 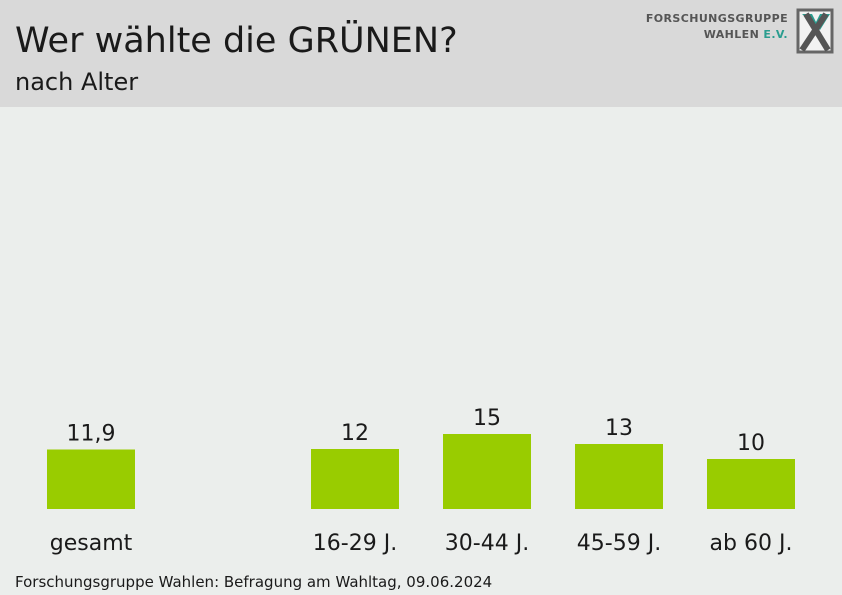 What do you see at coordinates (716, 18) in the screenshot?
I see `logo-line-1: FORSCHUNGSGRUPPE` at bounding box center [716, 18].